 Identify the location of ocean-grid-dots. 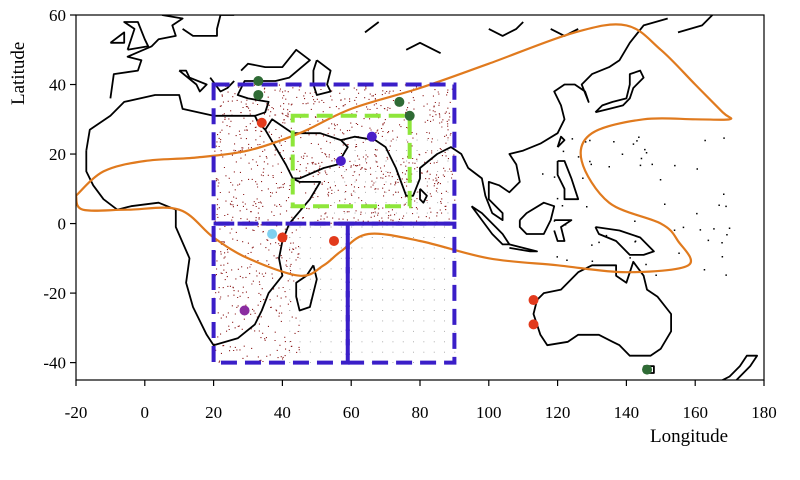
(372, 295).